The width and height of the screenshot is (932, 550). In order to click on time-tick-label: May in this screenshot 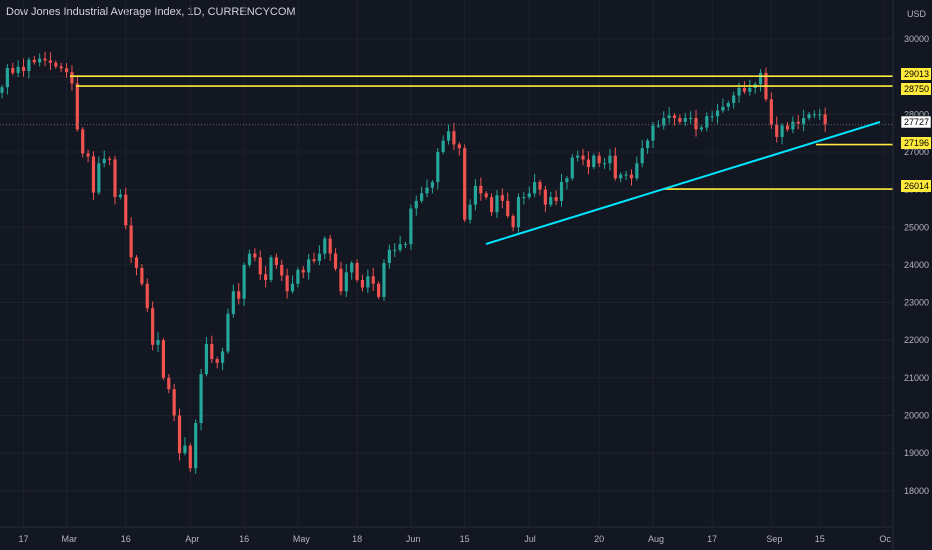, I will do `click(302, 539)`.